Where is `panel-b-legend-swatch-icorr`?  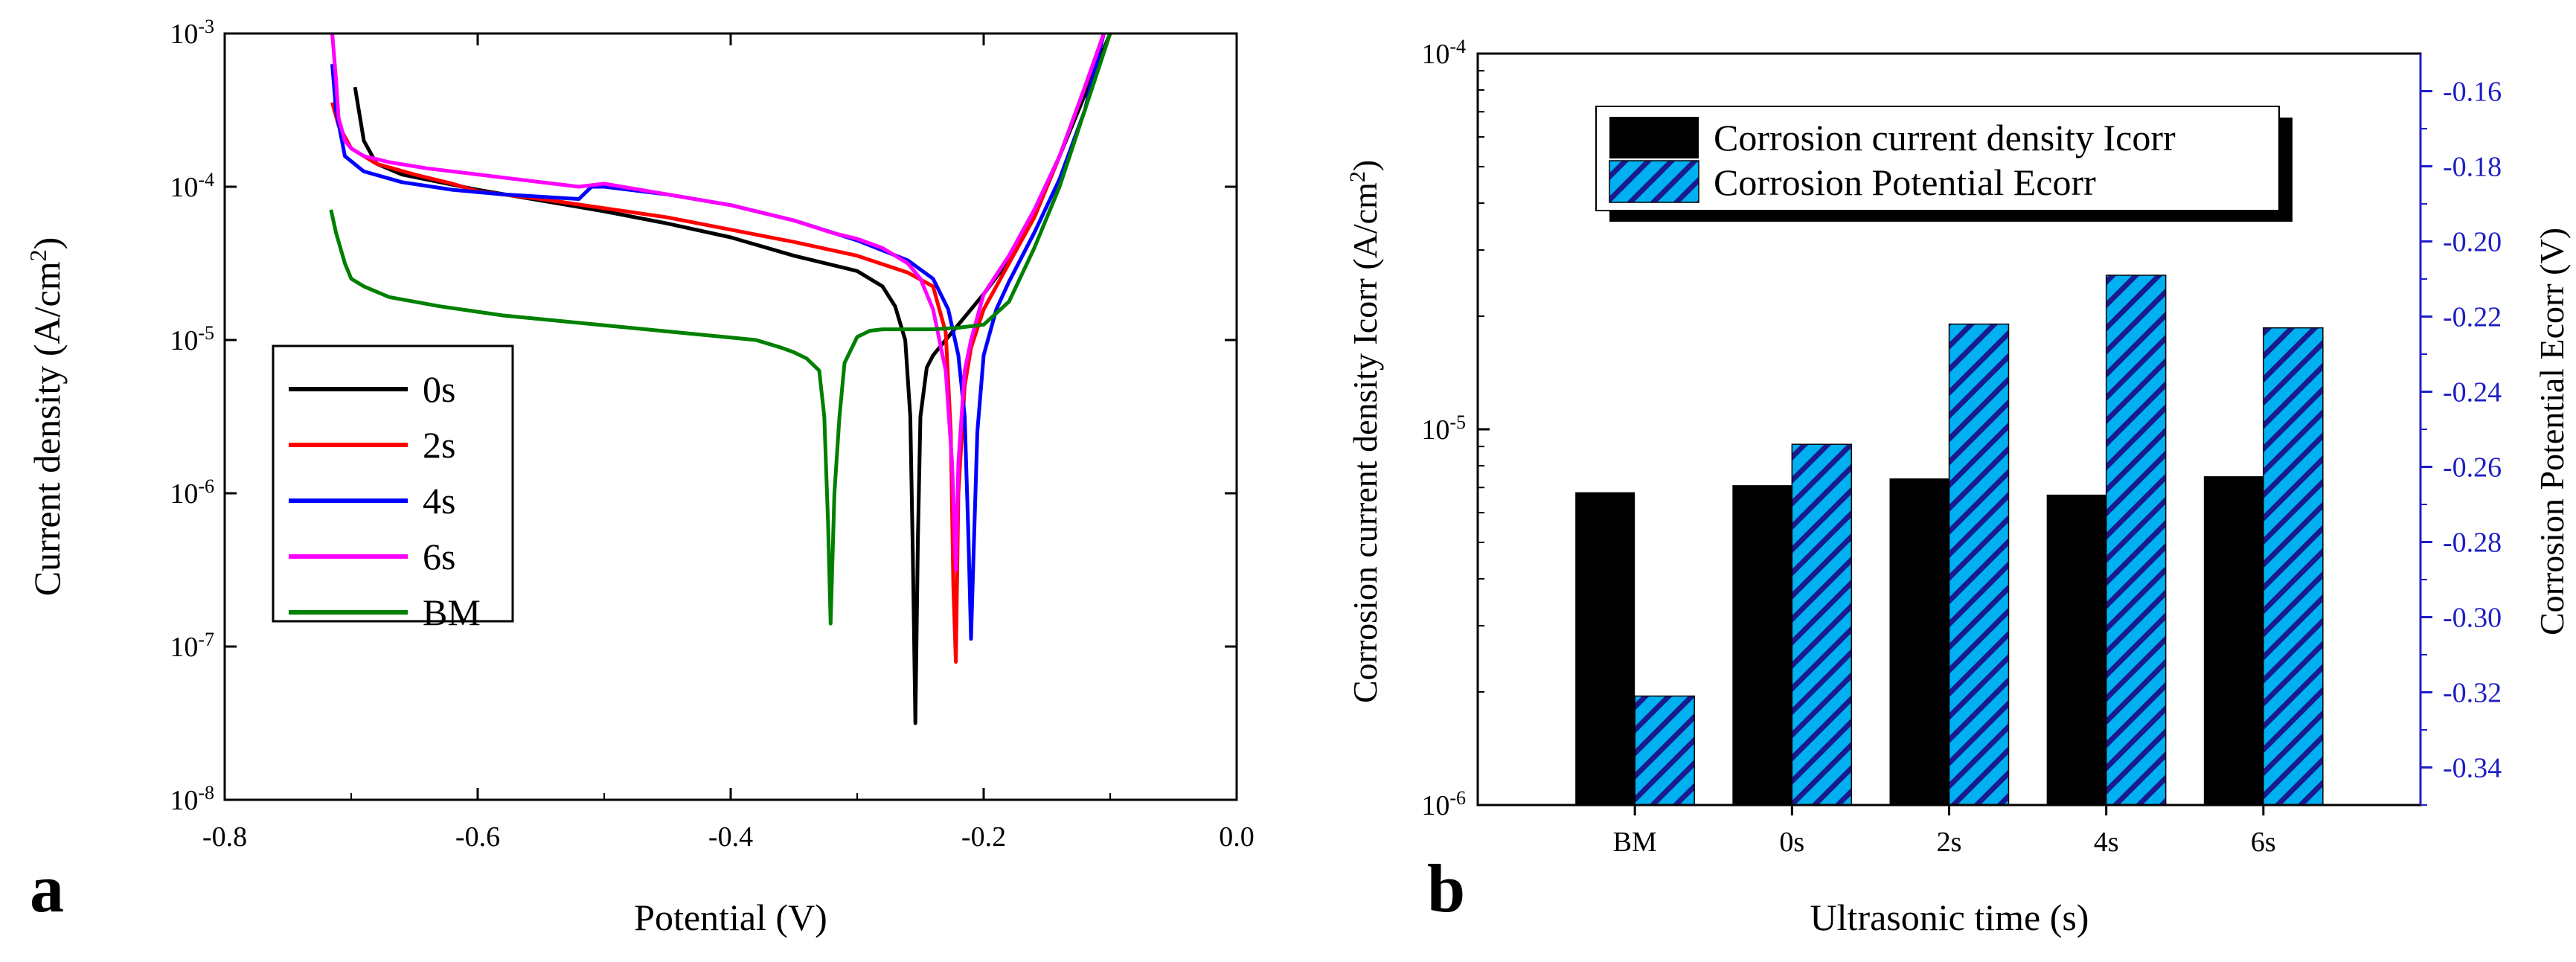 panel-b-legend-swatch-icorr is located at coordinates (1654, 137).